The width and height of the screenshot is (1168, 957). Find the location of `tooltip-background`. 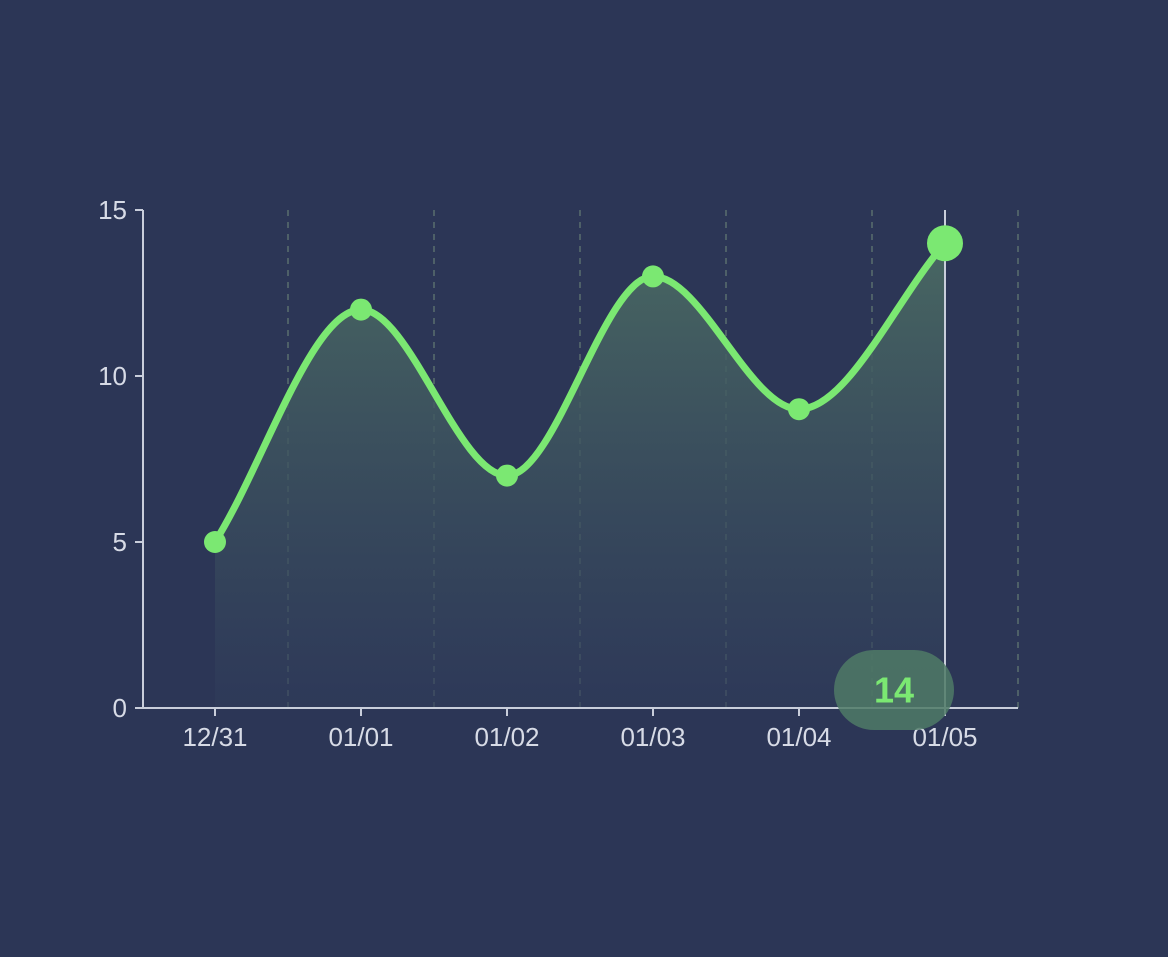

tooltip-background is located at coordinates (894, 690).